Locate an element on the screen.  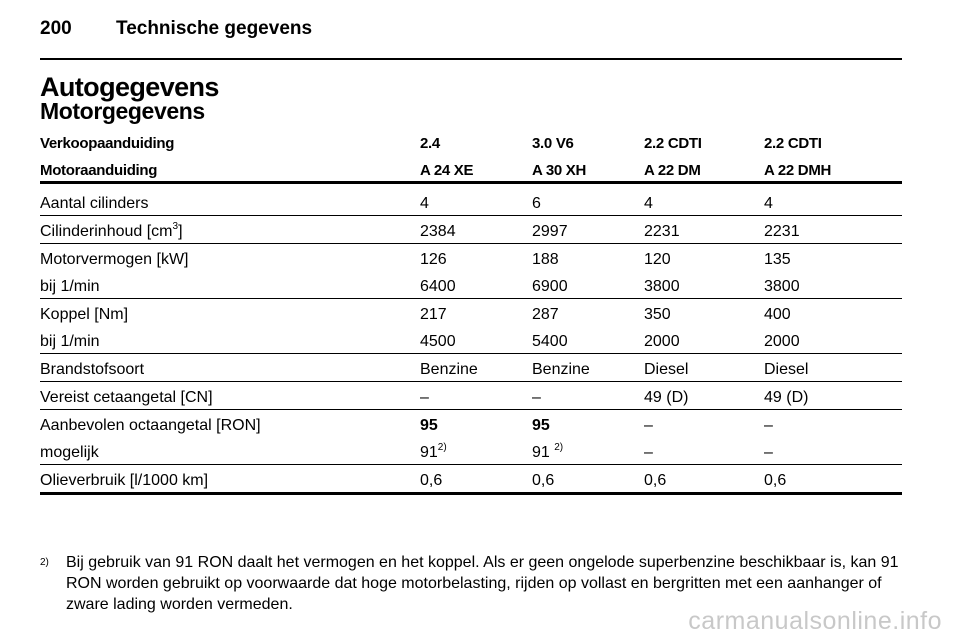
table-cell: 350 is located at coordinates (657, 314).